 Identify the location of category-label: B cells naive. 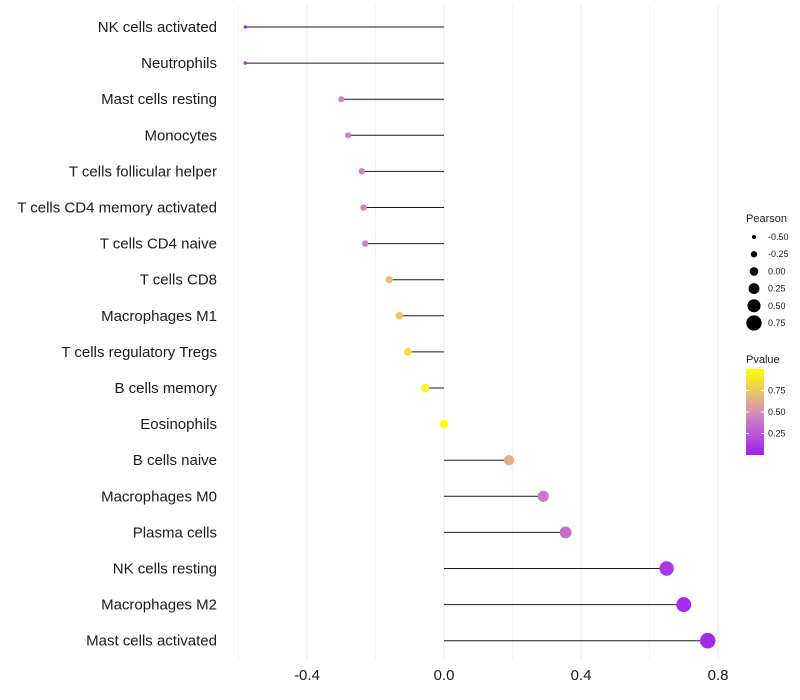
(175, 460).